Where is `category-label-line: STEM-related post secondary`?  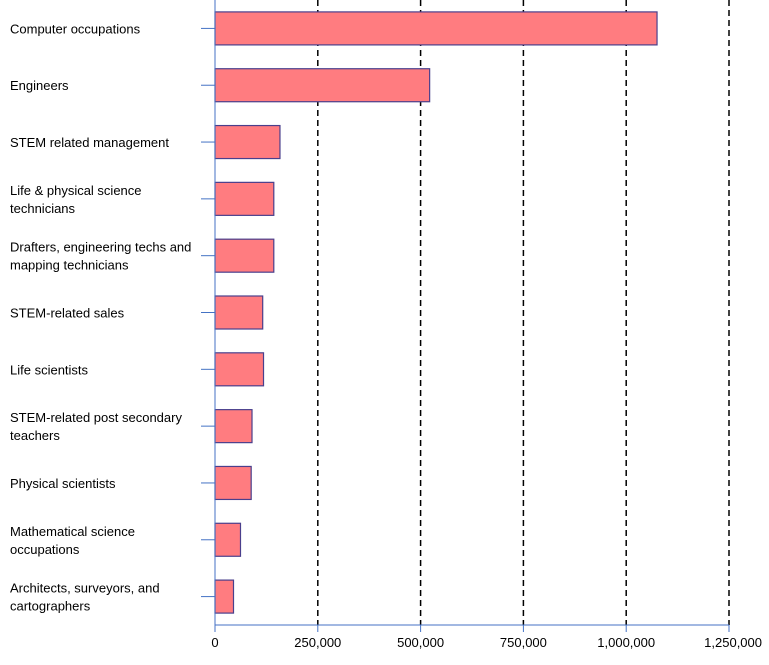
category-label-line: STEM-related post secondary is located at coordinates (96, 417).